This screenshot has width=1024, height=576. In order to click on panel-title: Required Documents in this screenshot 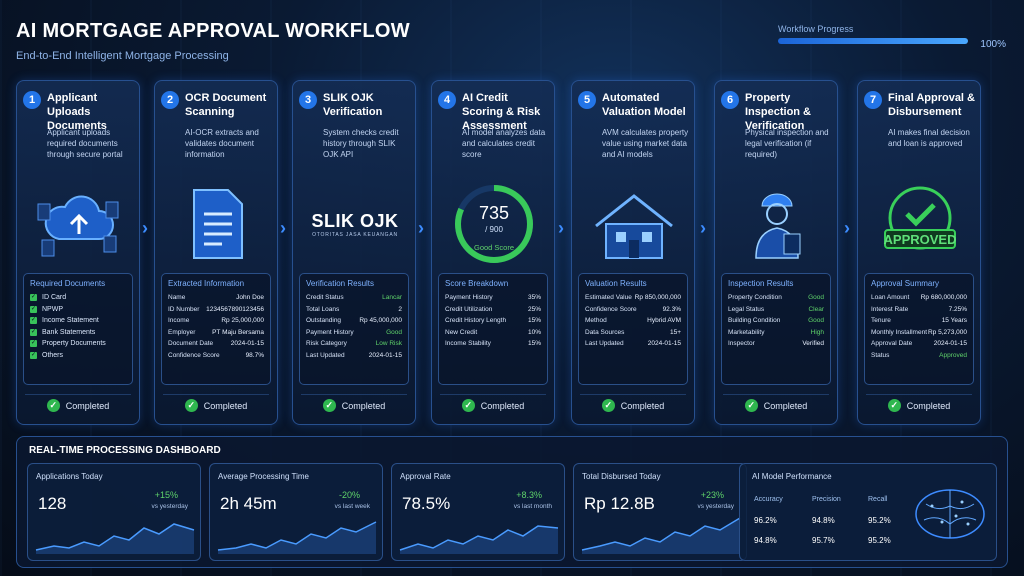, I will do `click(68, 283)`.